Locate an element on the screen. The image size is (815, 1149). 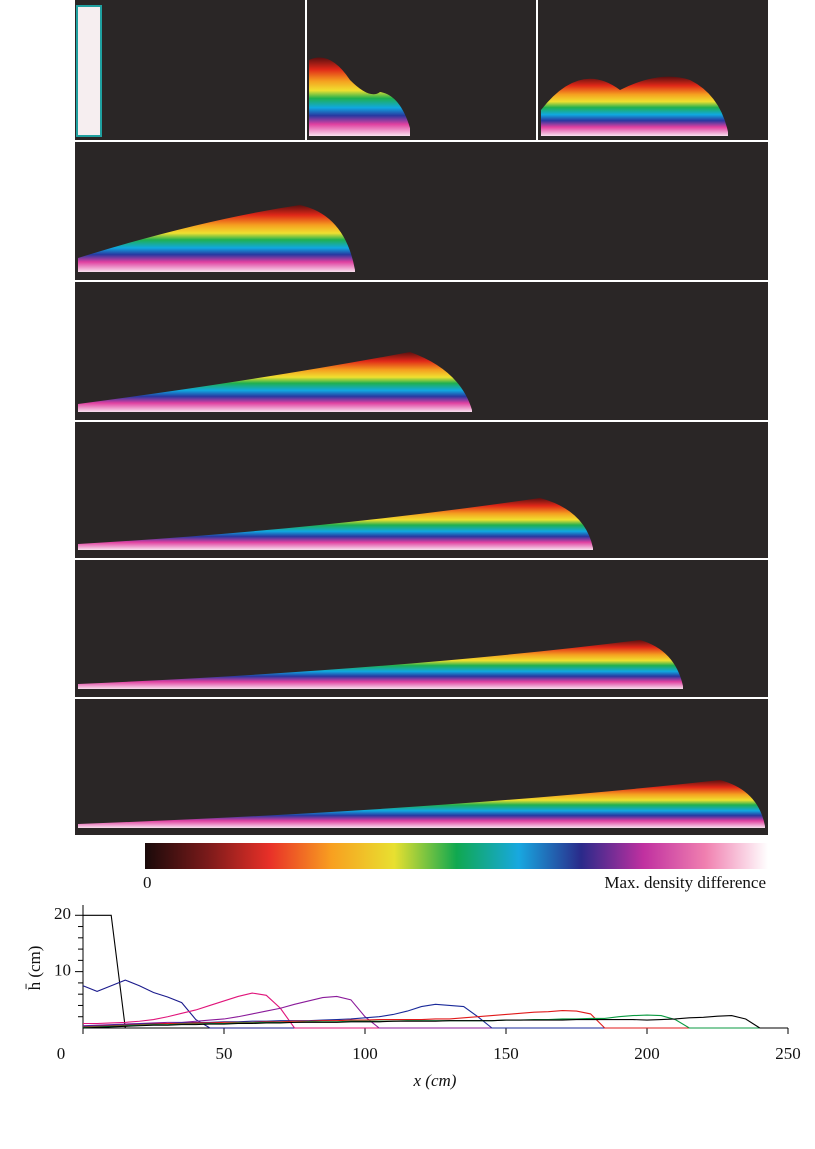
colorbar is located at coordinates (456, 856).